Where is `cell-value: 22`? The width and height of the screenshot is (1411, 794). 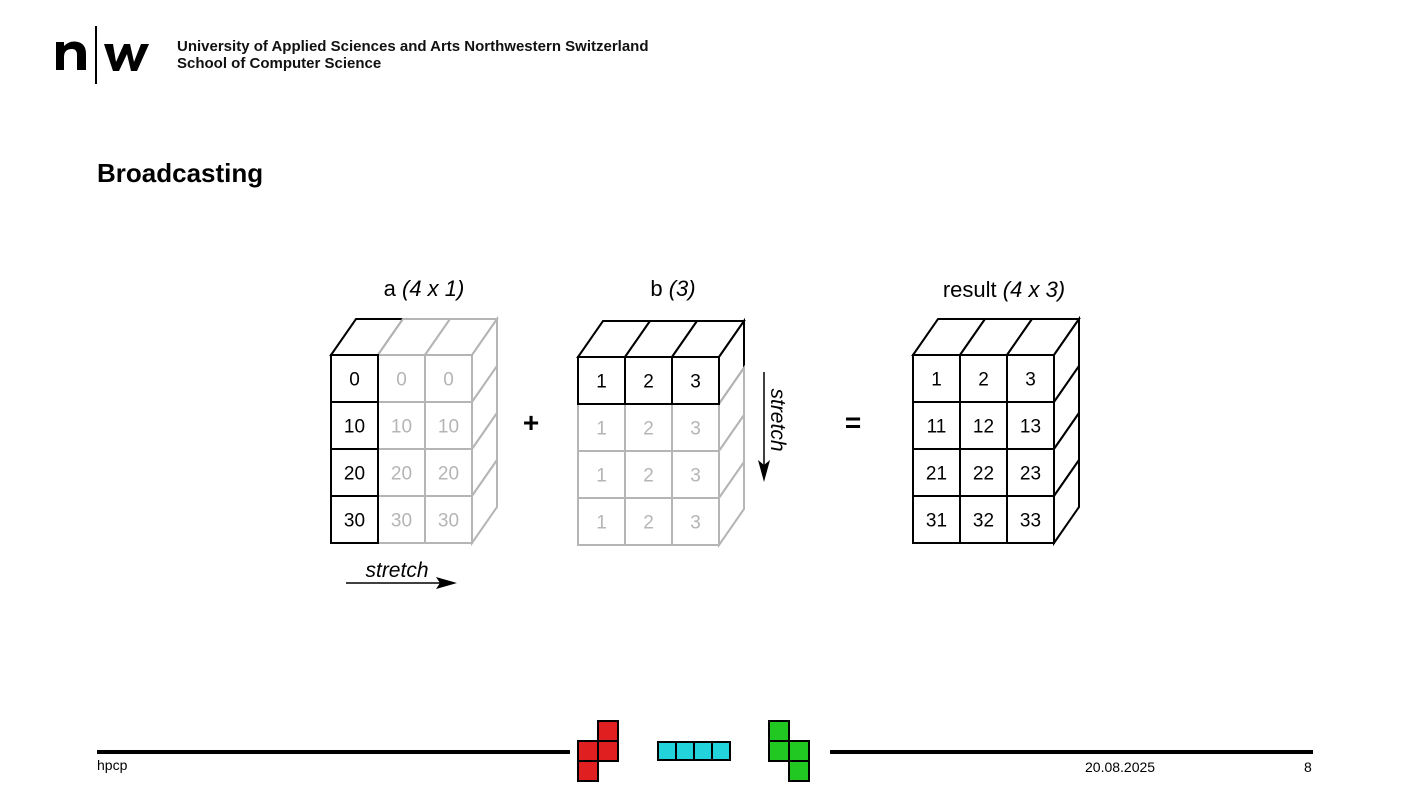
cell-value: 22 is located at coordinates (983, 474).